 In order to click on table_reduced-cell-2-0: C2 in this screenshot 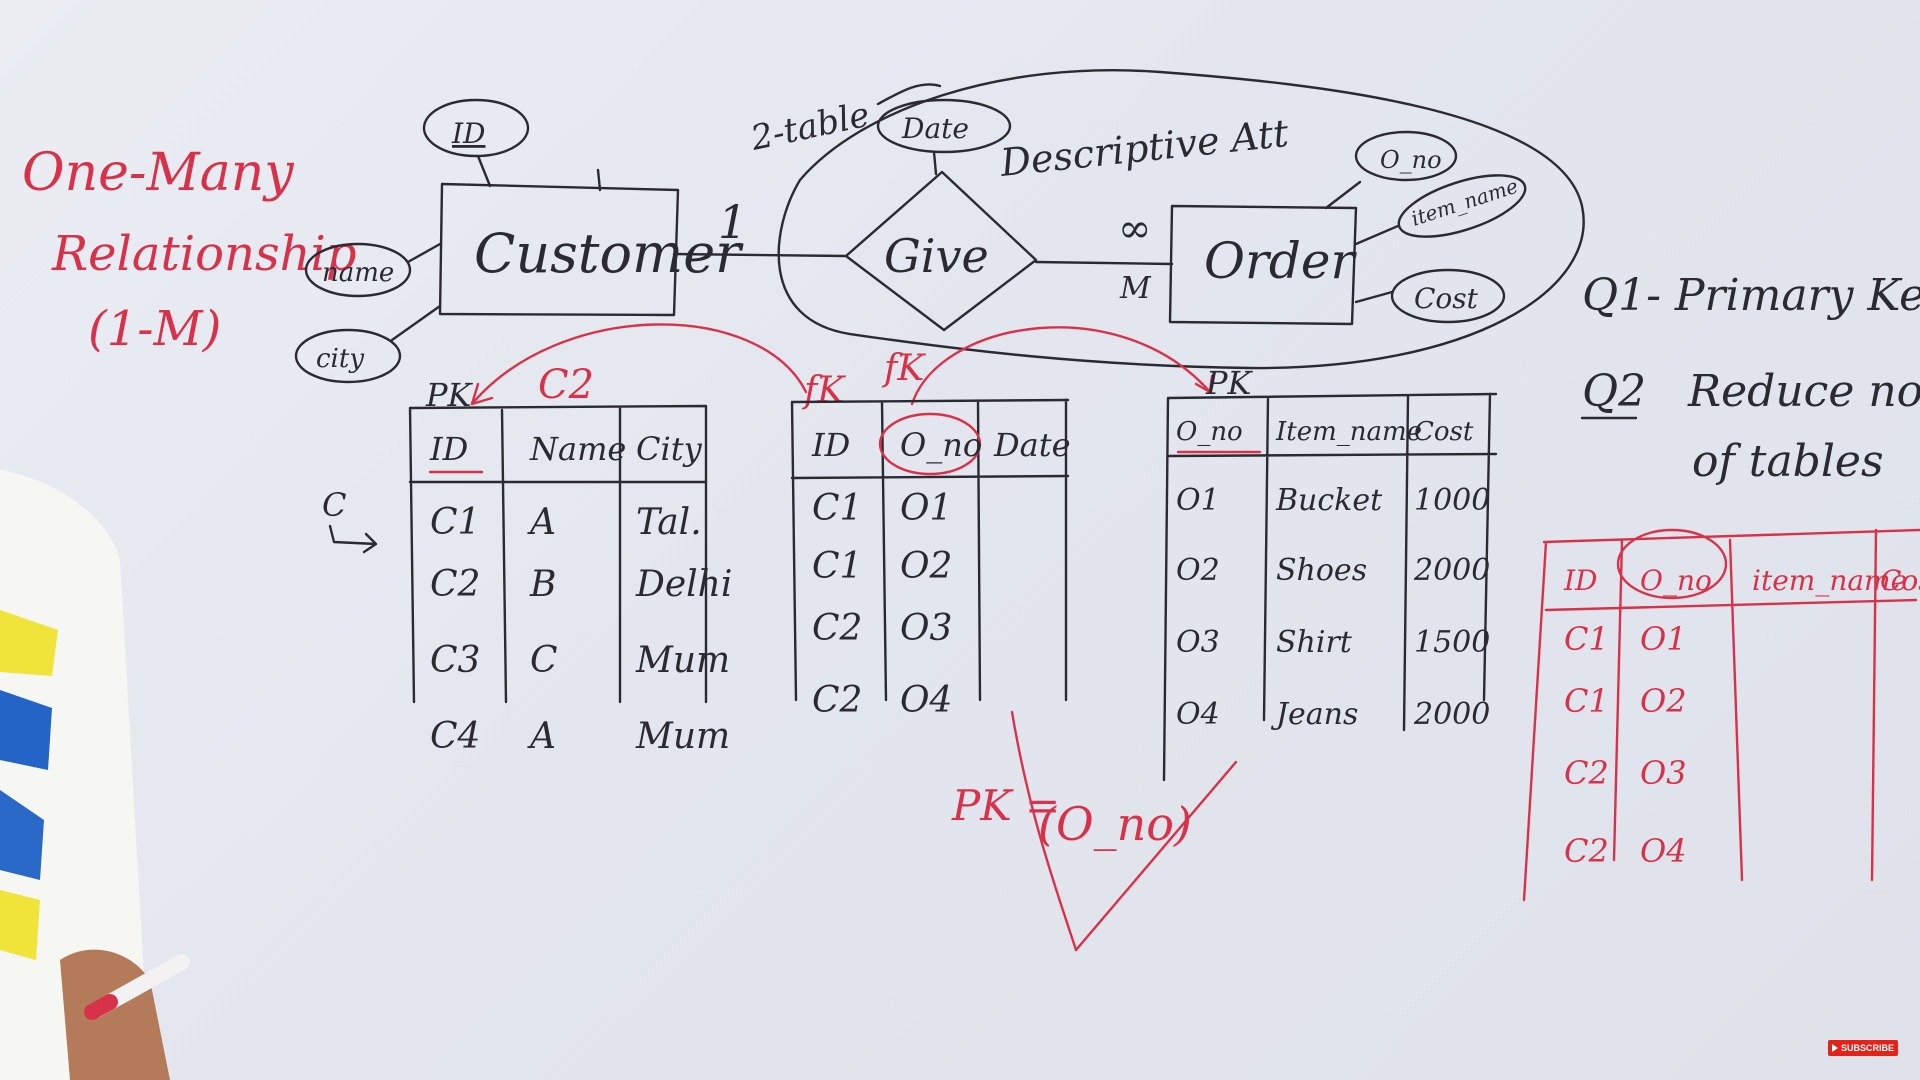, I will do `click(1586, 773)`.